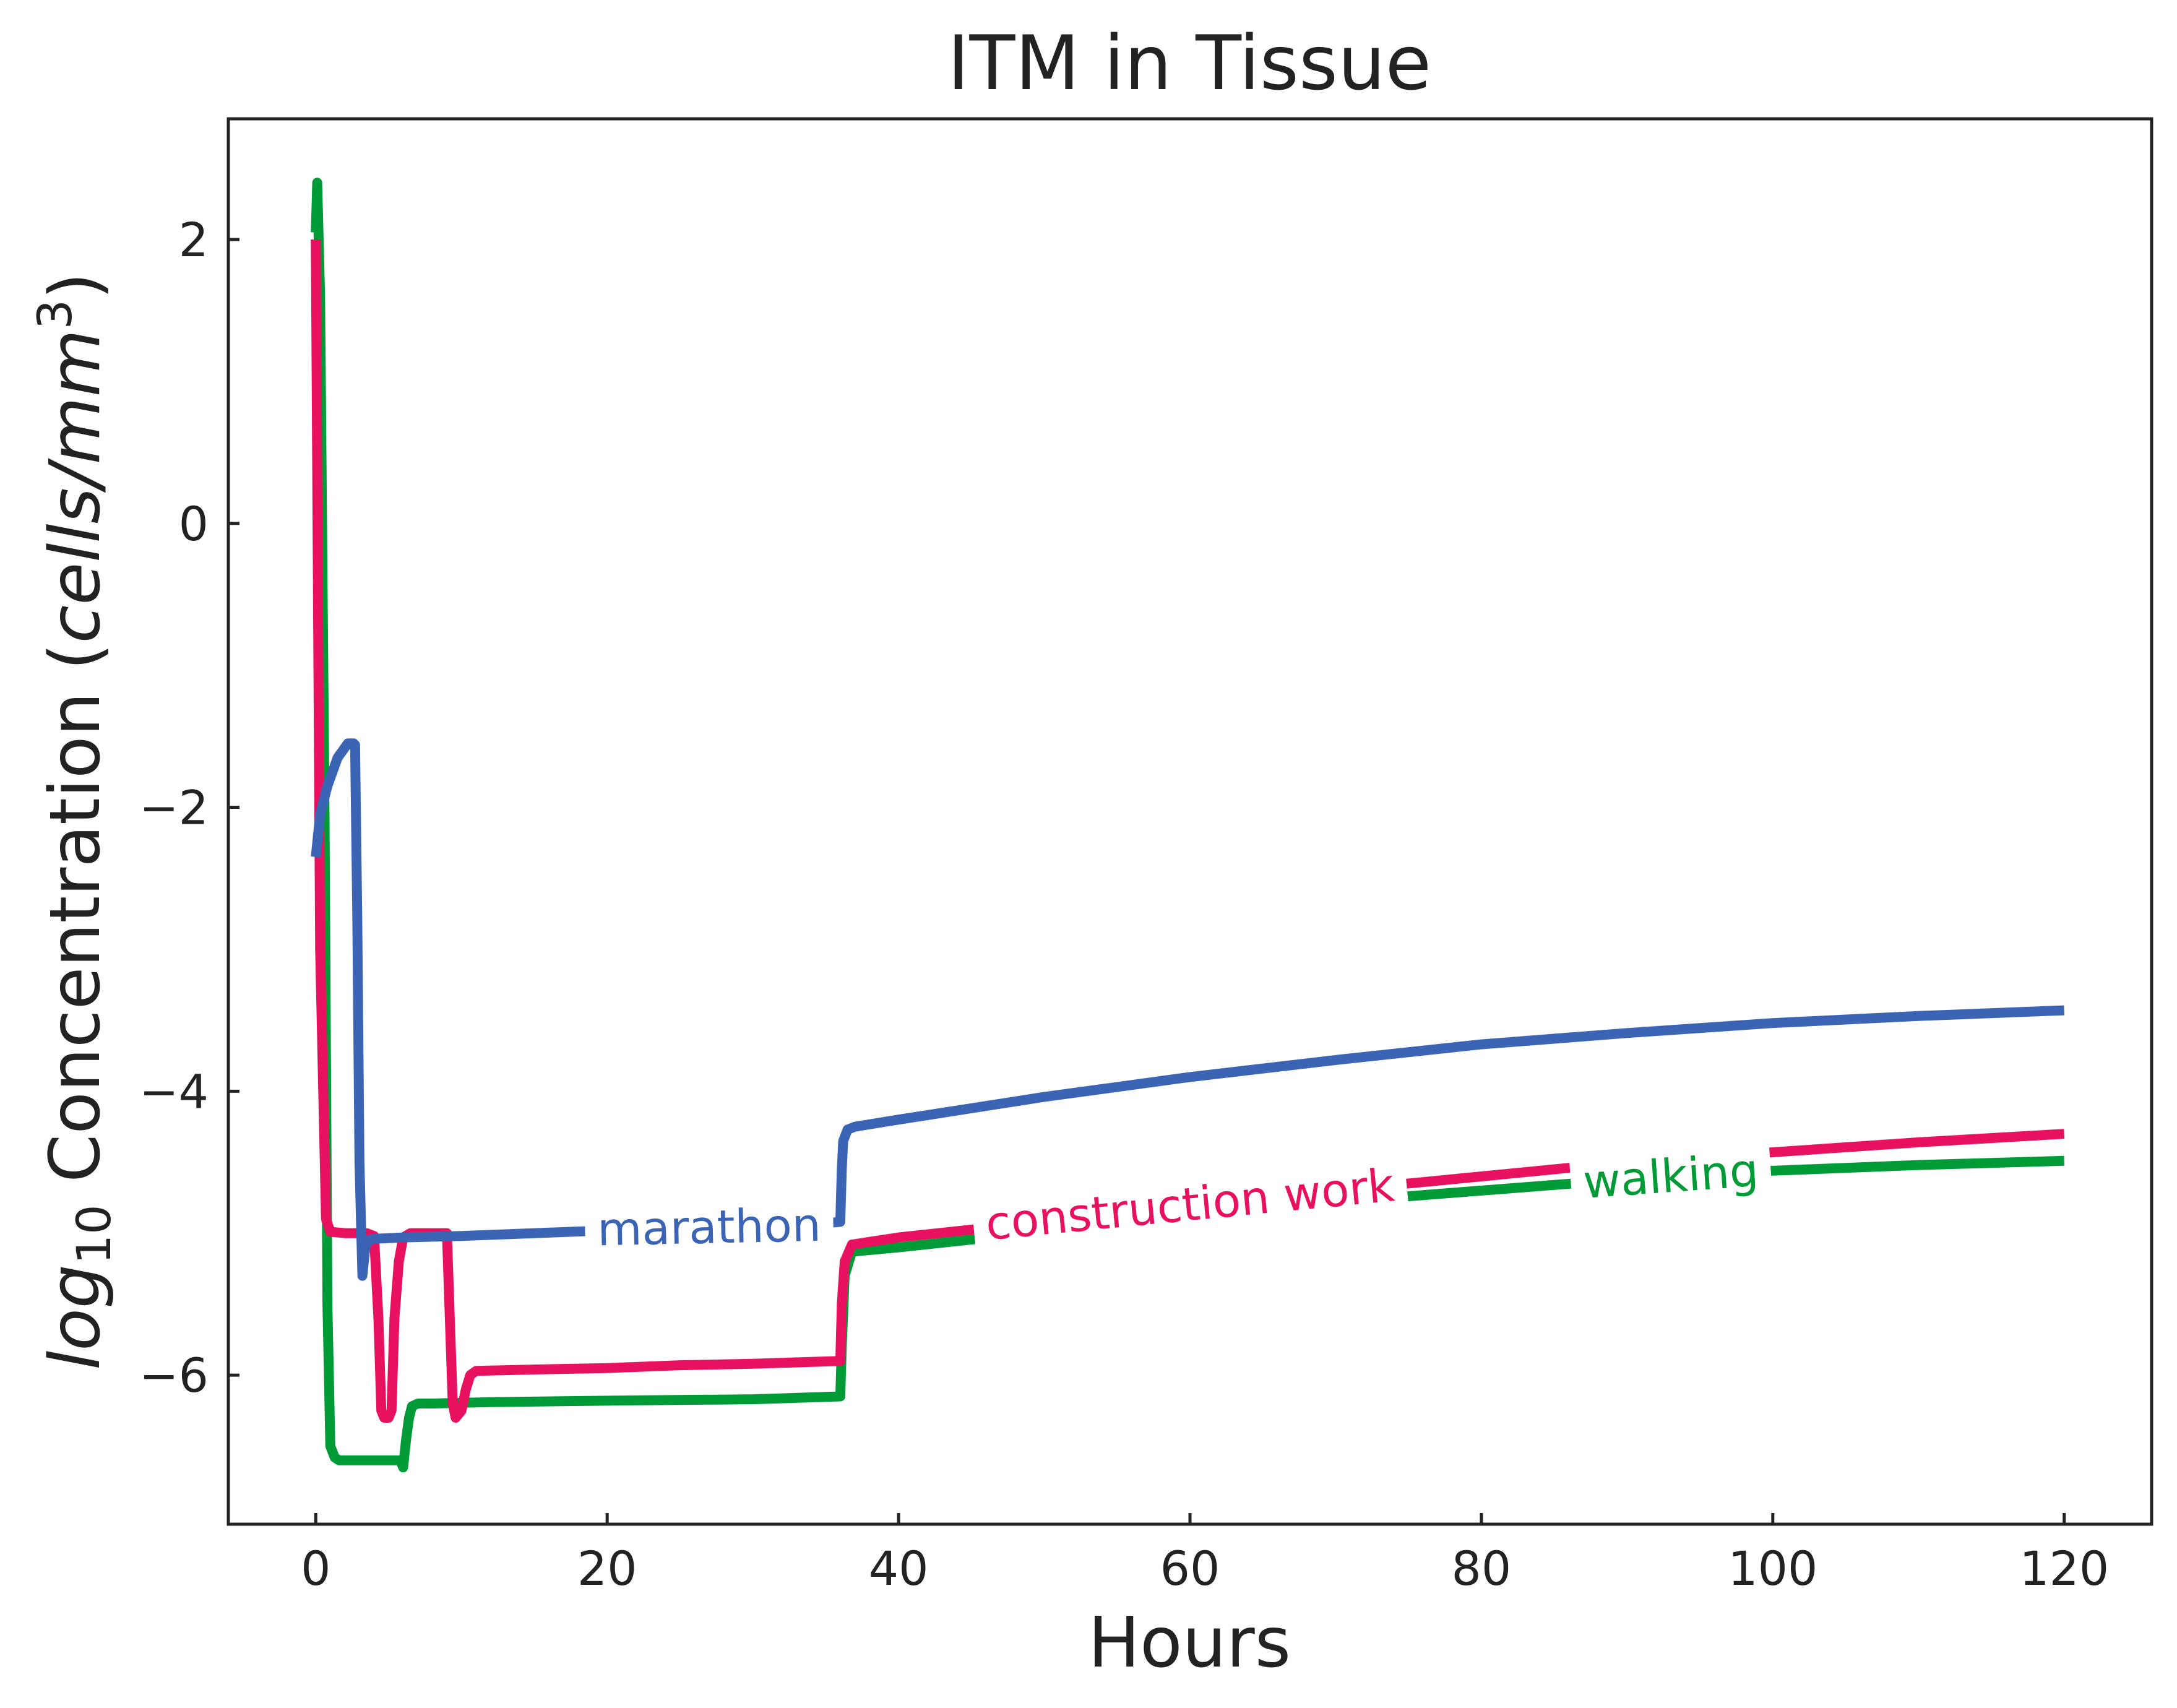 The height and width of the screenshot is (1708, 2177). I want to click on x-tick-label: 0, so click(315, 1568).